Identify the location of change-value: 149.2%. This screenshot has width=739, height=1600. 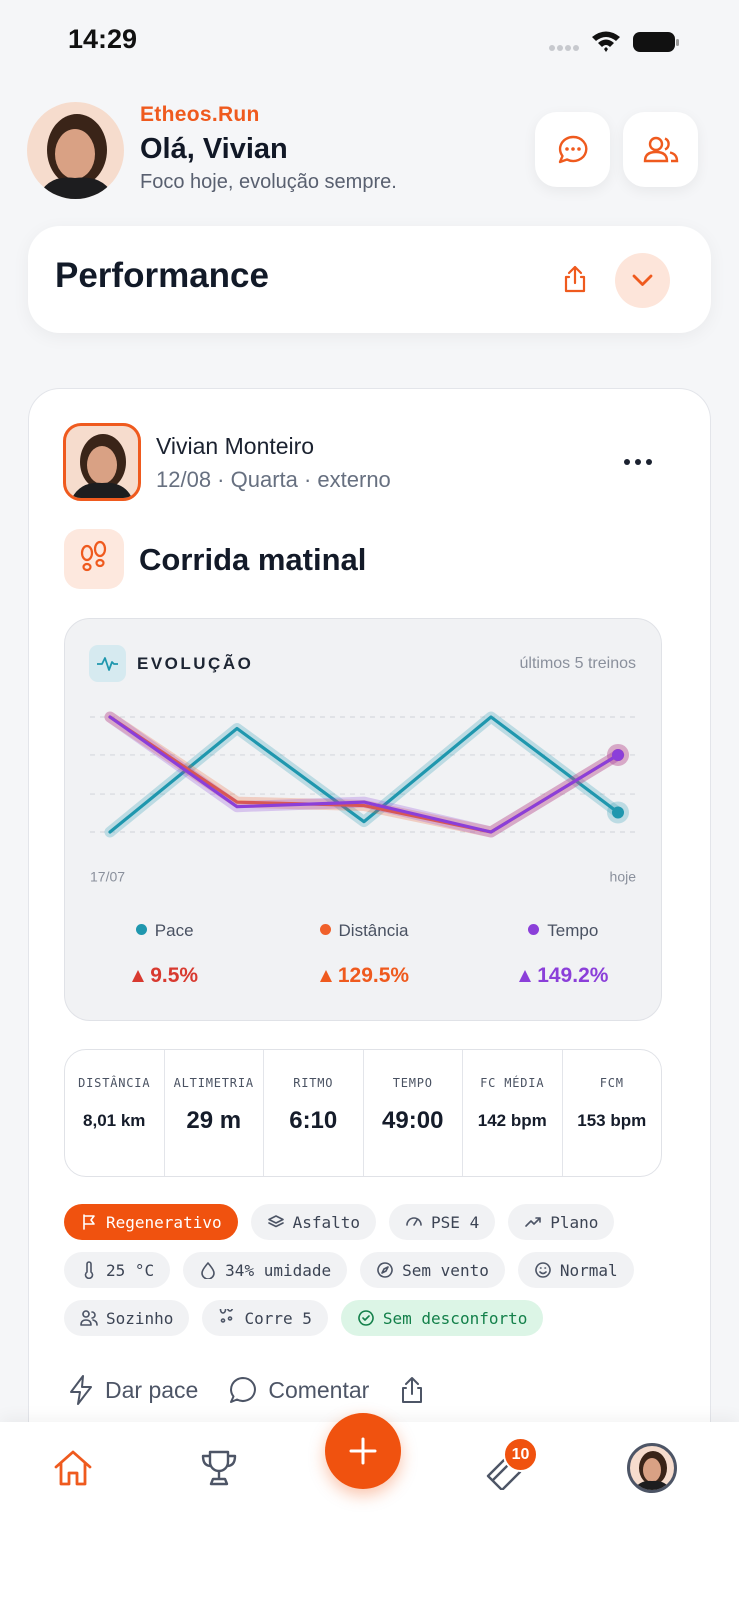
(573, 975).